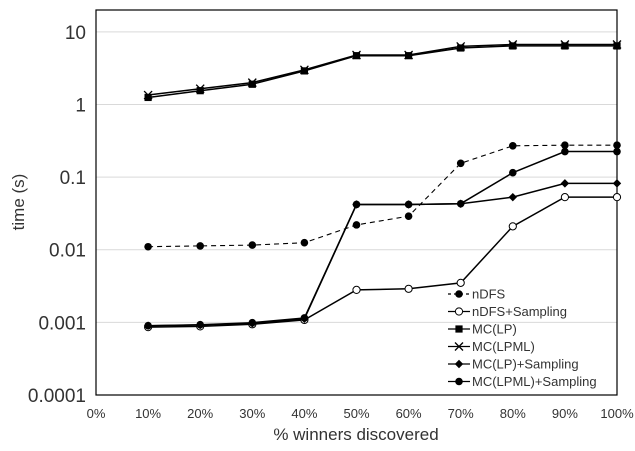 This screenshot has height=451, width=635. I want to click on legend-entry: MC(LPML)+Sampling, so click(522, 381).